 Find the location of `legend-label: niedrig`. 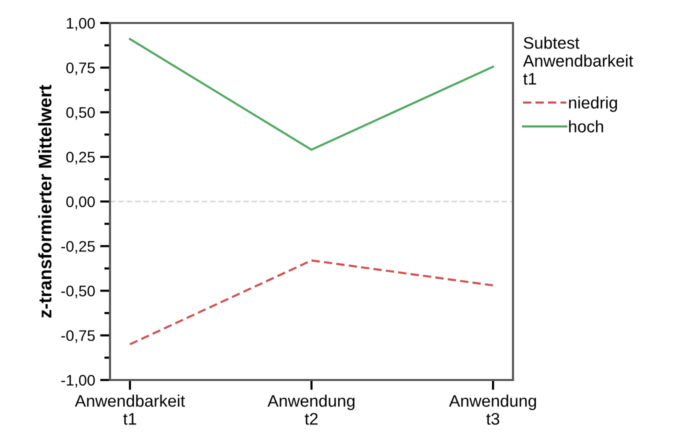

legend-label: niedrig is located at coordinates (593, 104).